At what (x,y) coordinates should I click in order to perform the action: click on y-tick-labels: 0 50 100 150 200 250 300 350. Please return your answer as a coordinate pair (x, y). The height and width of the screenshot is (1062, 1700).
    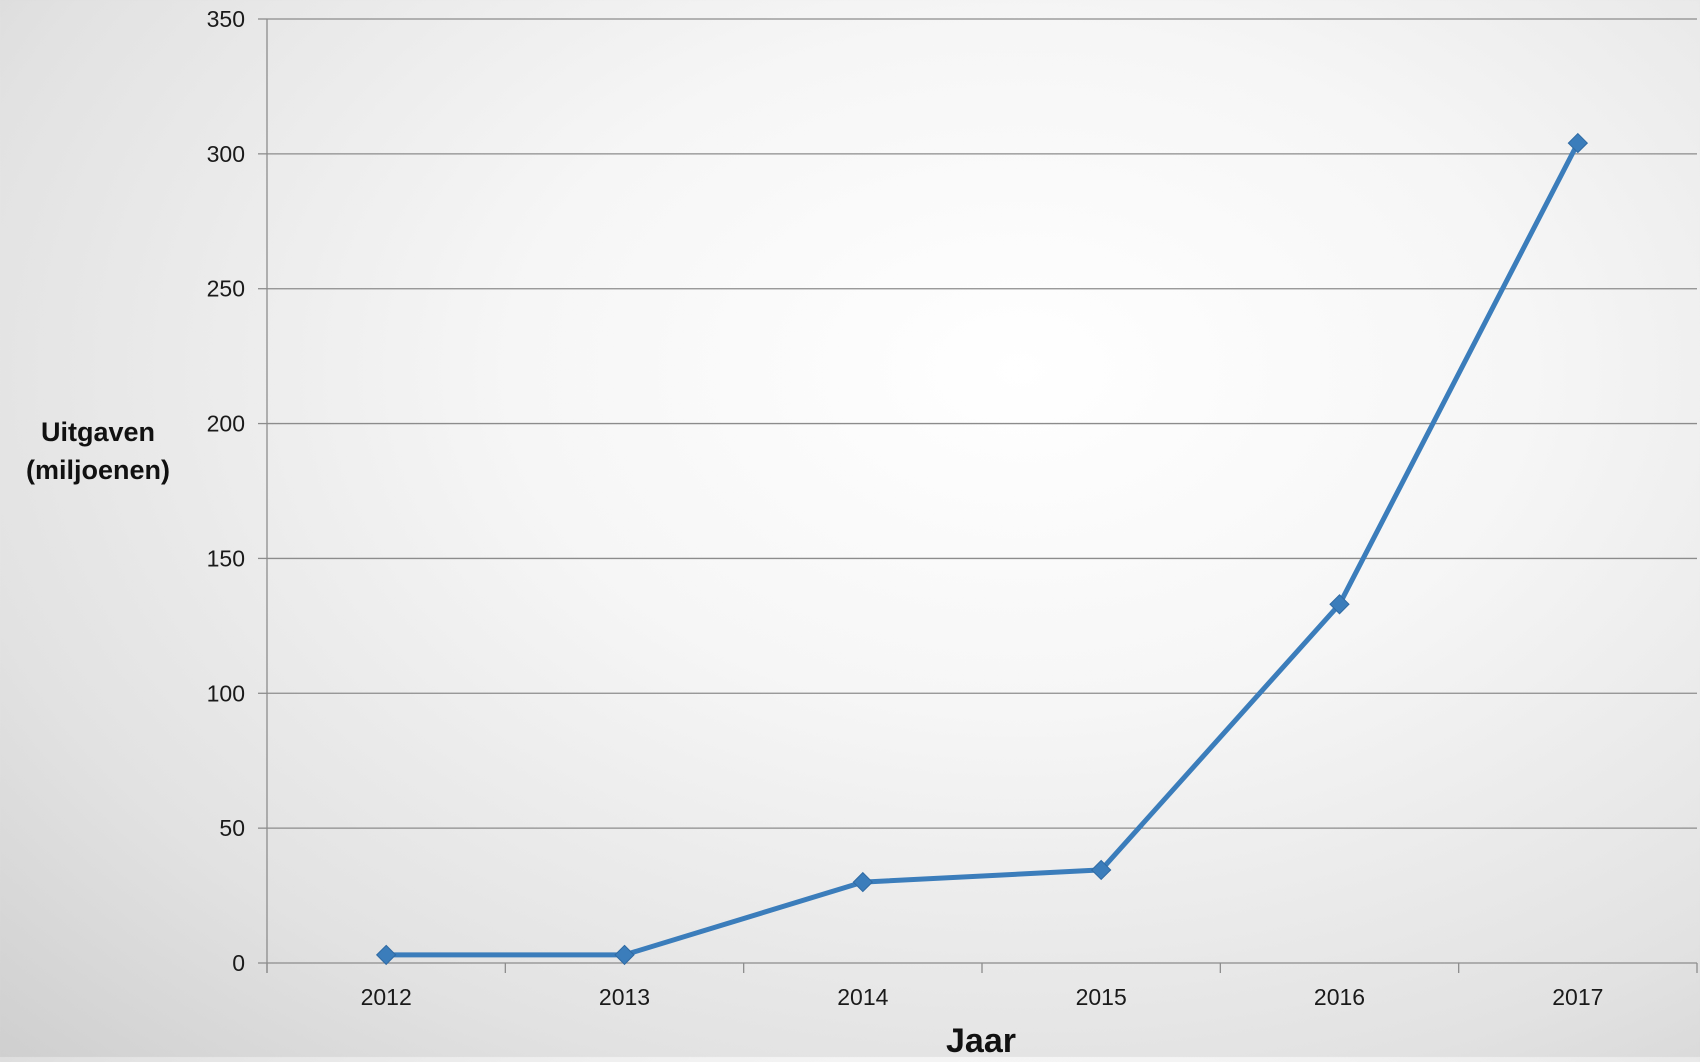
    Looking at the image, I should click on (226, 491).